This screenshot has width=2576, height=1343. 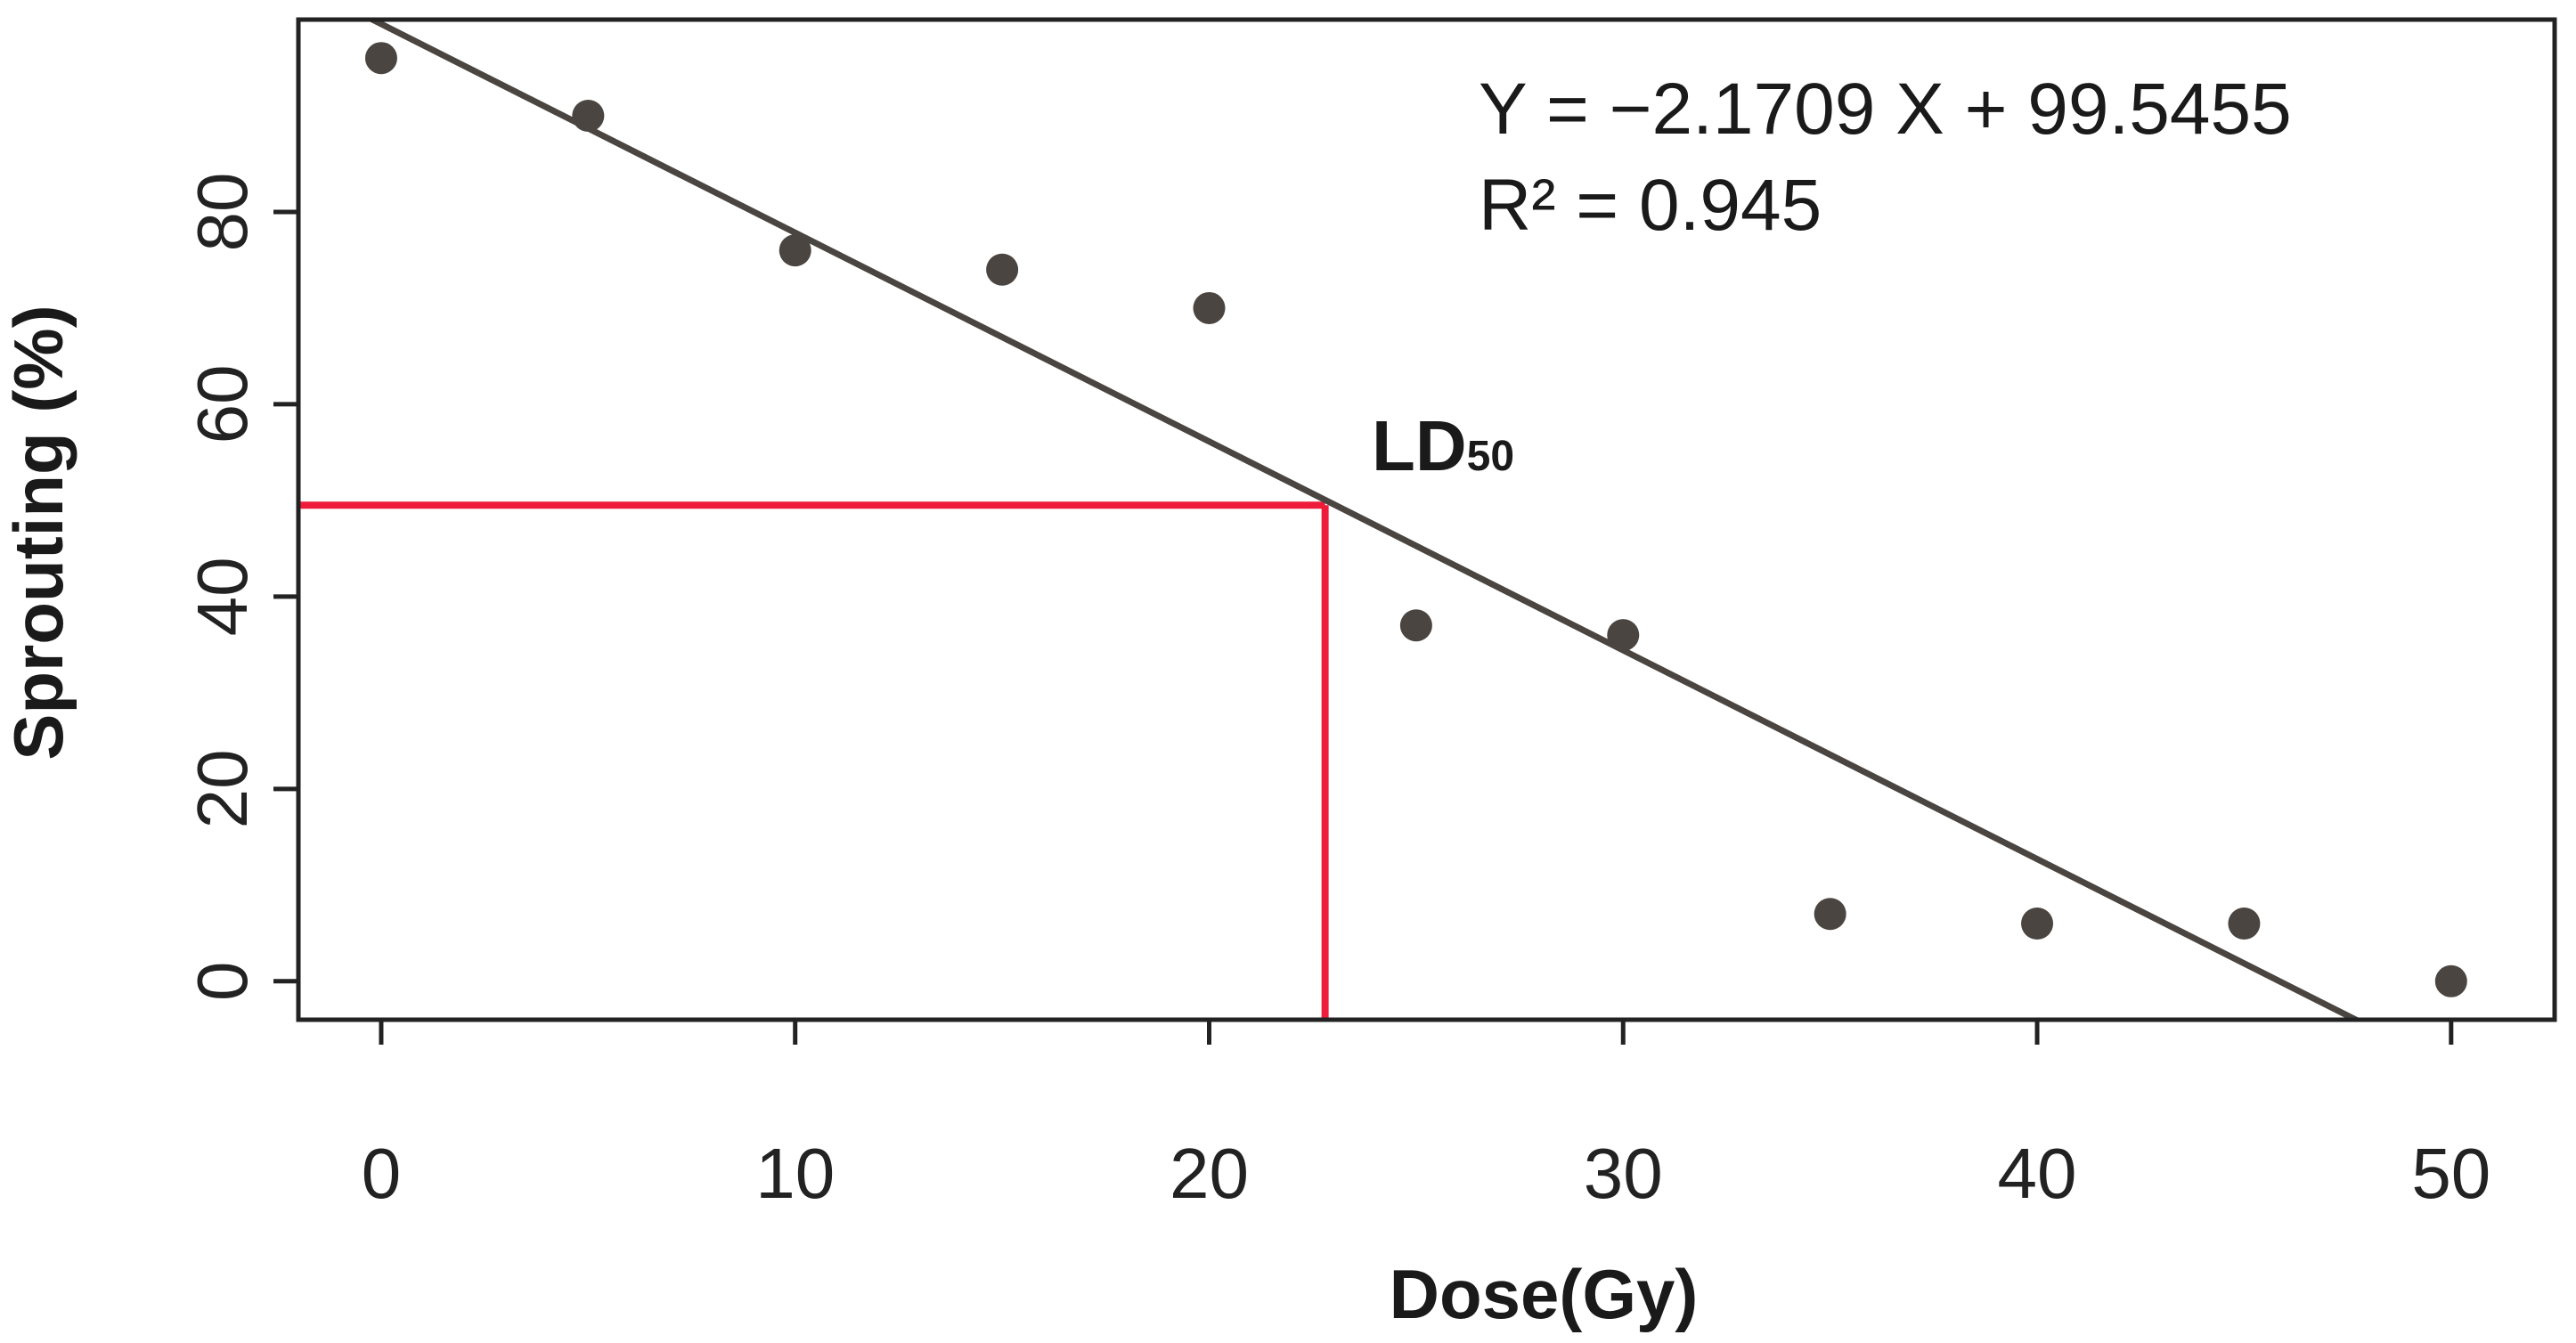 I want to click on y-axis-title: Sprouting (%), so click(x=39, y=532).